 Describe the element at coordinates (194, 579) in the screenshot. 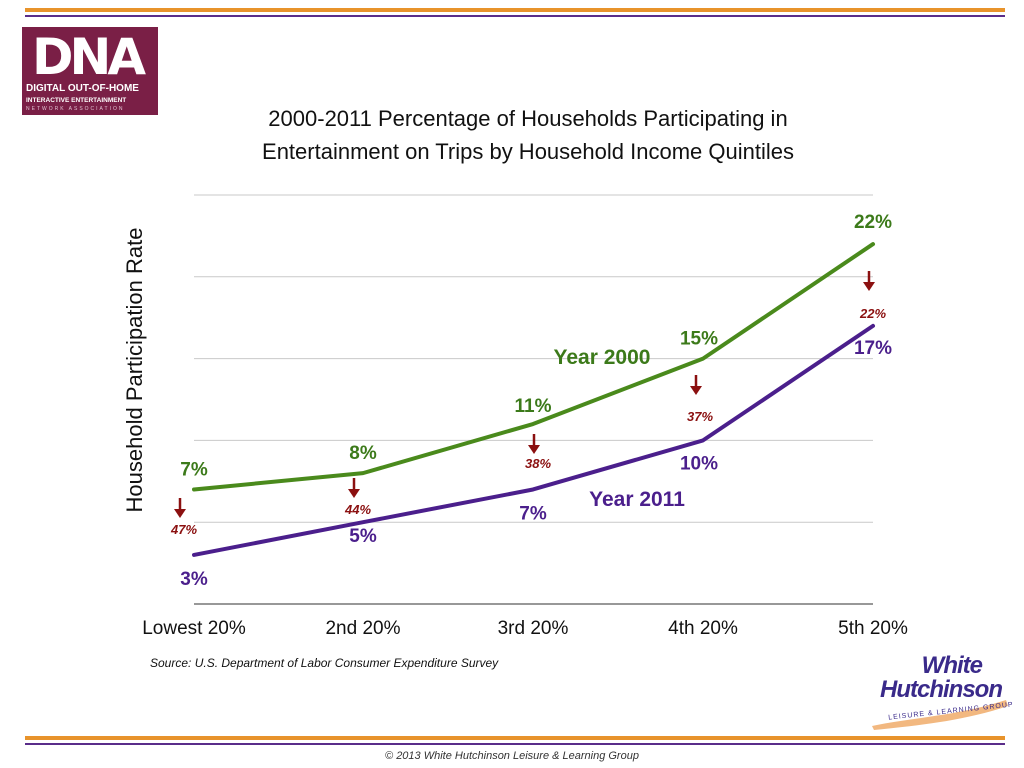

I see `data-label-2011-1: 3%` at that location.